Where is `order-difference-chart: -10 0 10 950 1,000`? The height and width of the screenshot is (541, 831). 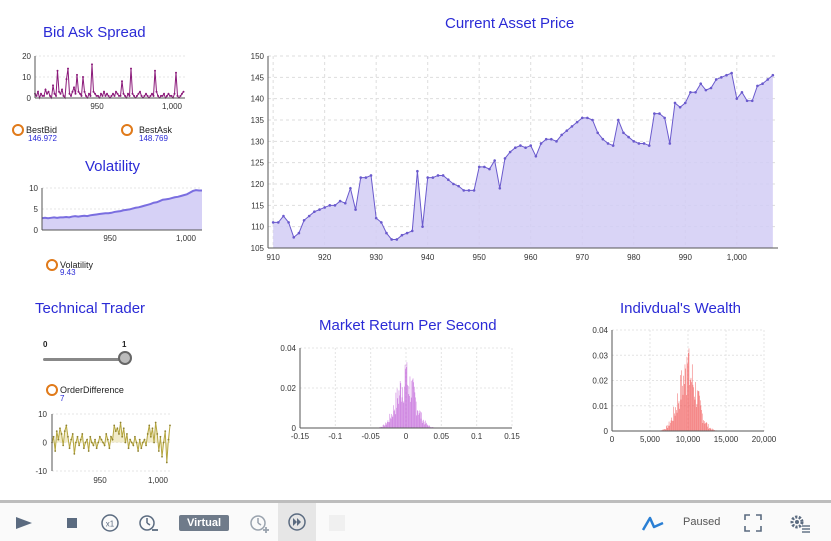
order-difference-chart: -10 0 10 950 1,000 is located at coordinates (103, 447).